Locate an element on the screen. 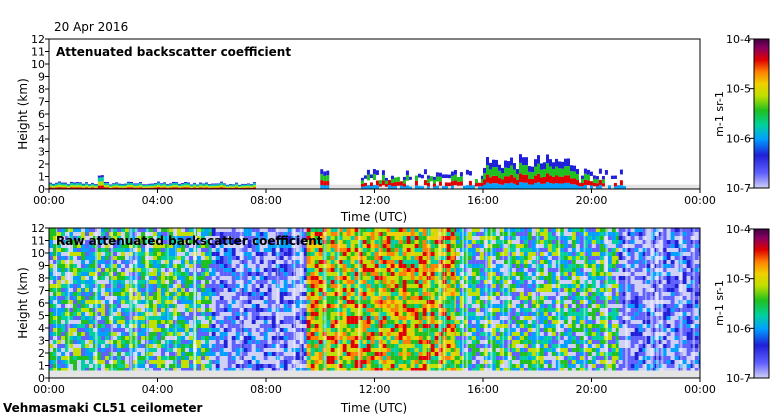  y-tick-label: 8 is located at coordinates (41, 89).